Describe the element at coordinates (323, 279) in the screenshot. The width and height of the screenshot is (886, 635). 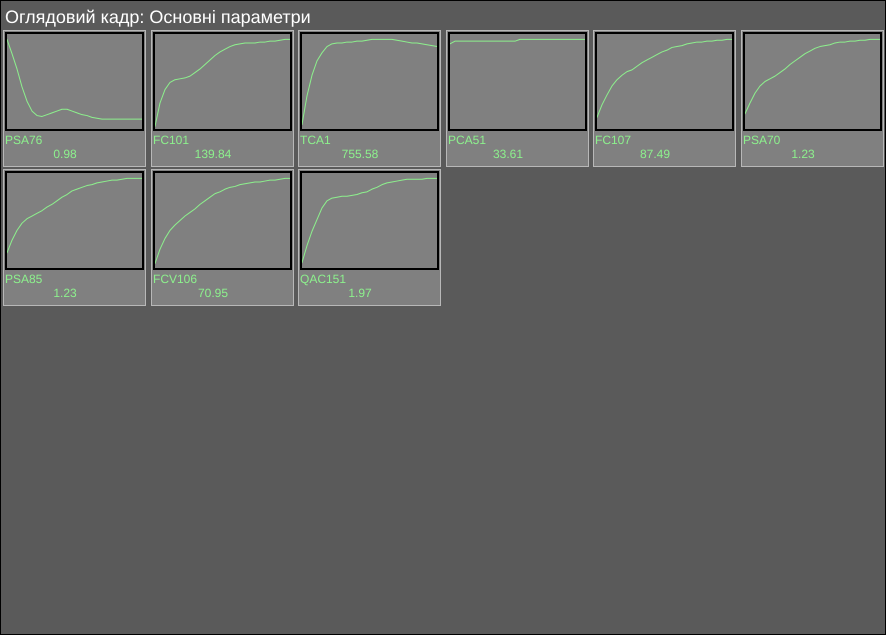
I see `text: QAC151` at that location.